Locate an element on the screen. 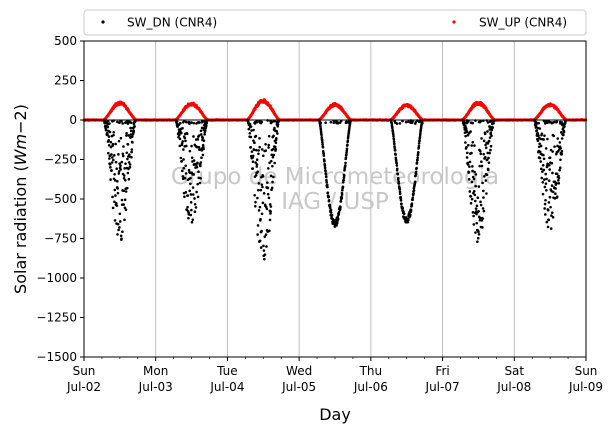  x-tick-label-date: Jul-07 is located at coordinates (442, 387).